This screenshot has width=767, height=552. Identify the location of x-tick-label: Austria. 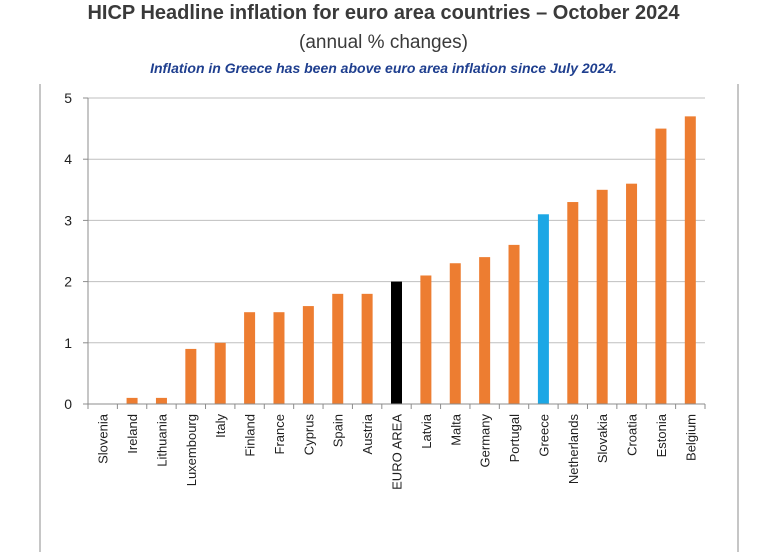
(367, 433).